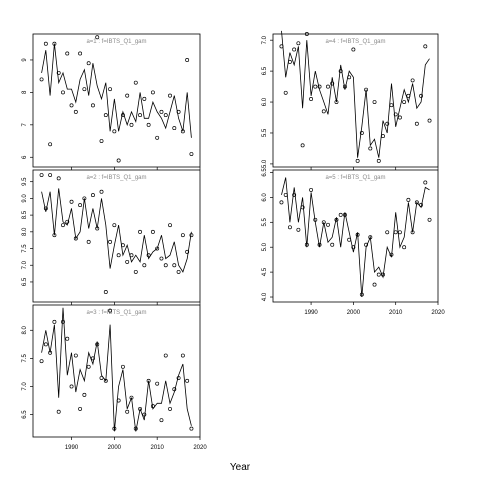  Describe the element at coordinates (25, 329) in the screenshot. I see `y-tick-label: 8.0` at that location.